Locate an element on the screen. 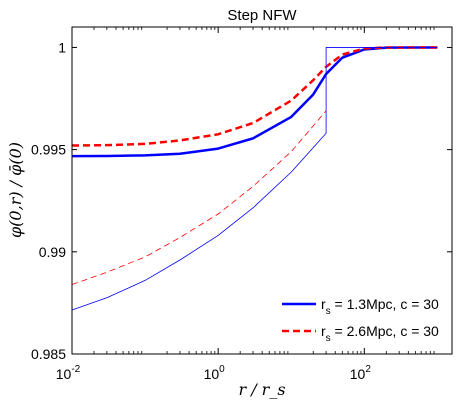 The width and height of the screenshot is (463, 403). legend-label-1-rest: = 1.3Mpc, c = 30 is located at coordinates (385, 304).